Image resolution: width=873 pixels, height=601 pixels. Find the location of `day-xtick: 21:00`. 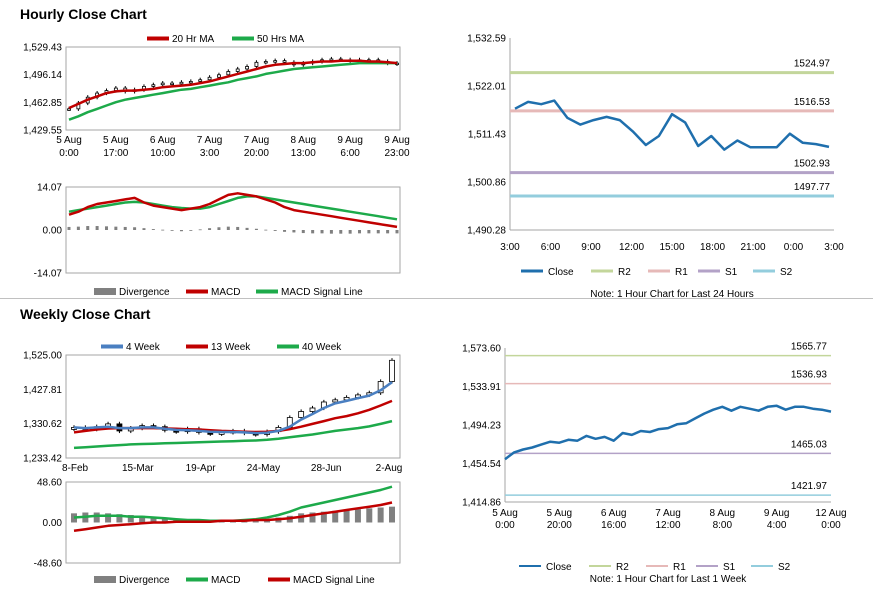

day-xtick: 21:00 is located at coordinates (752, 247).